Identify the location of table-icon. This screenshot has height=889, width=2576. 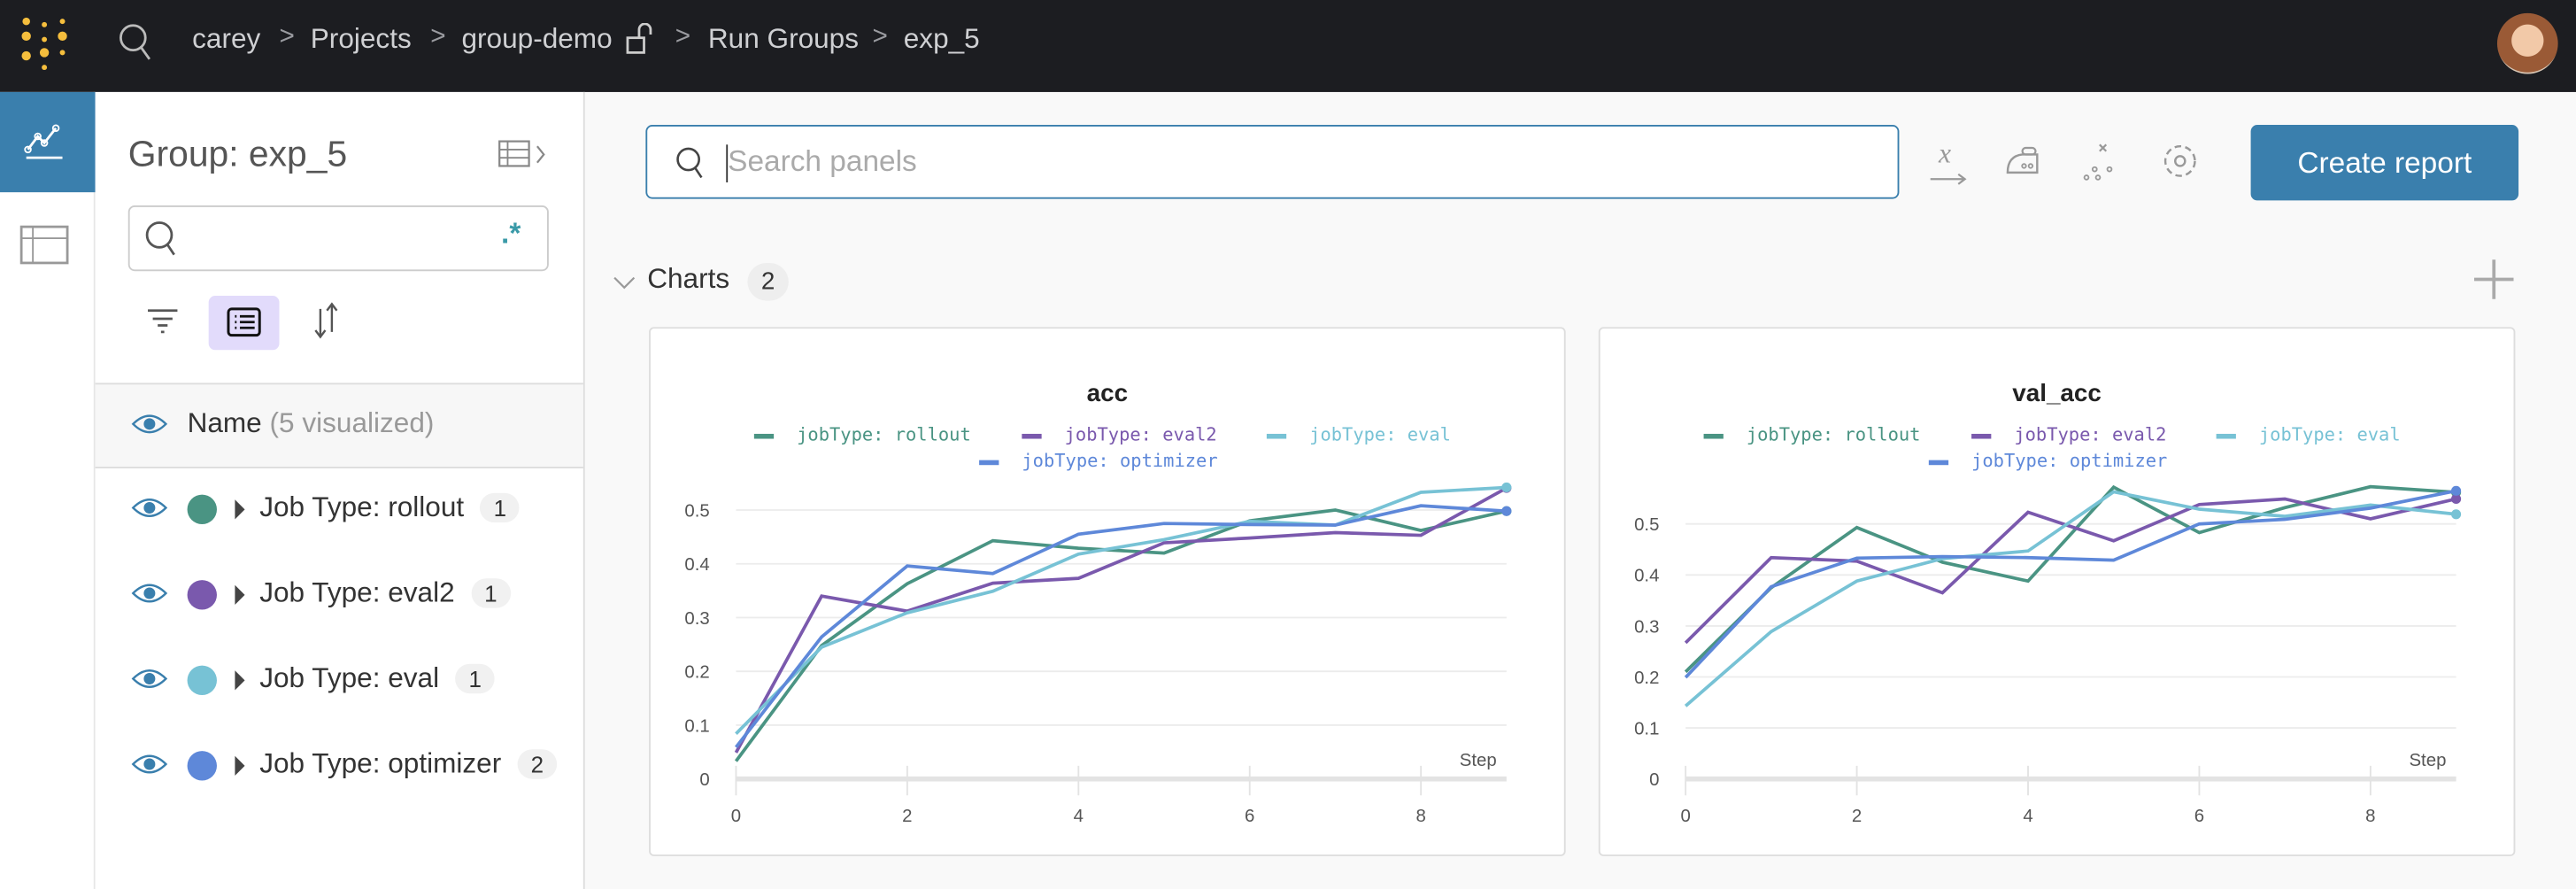
(45, 244).